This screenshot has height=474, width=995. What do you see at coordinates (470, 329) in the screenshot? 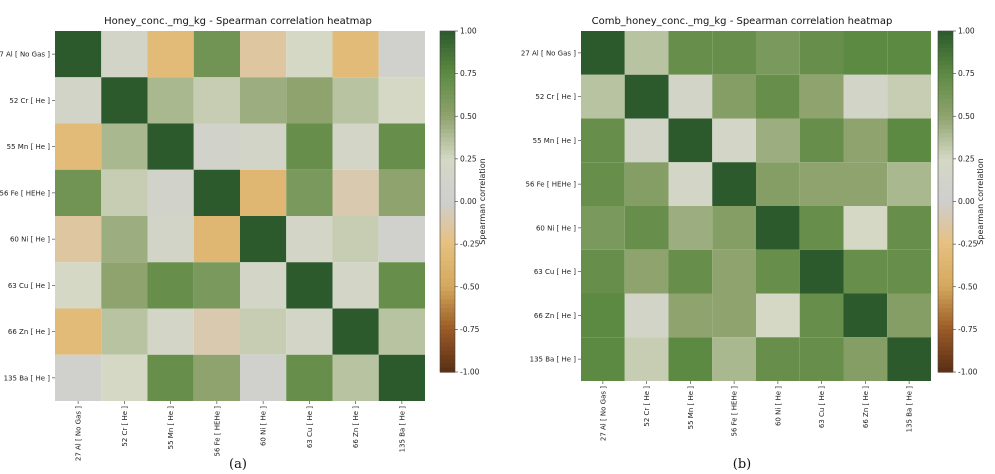
I see `colorbar-tick-label: -0.75` at bounding box center [470, 329].